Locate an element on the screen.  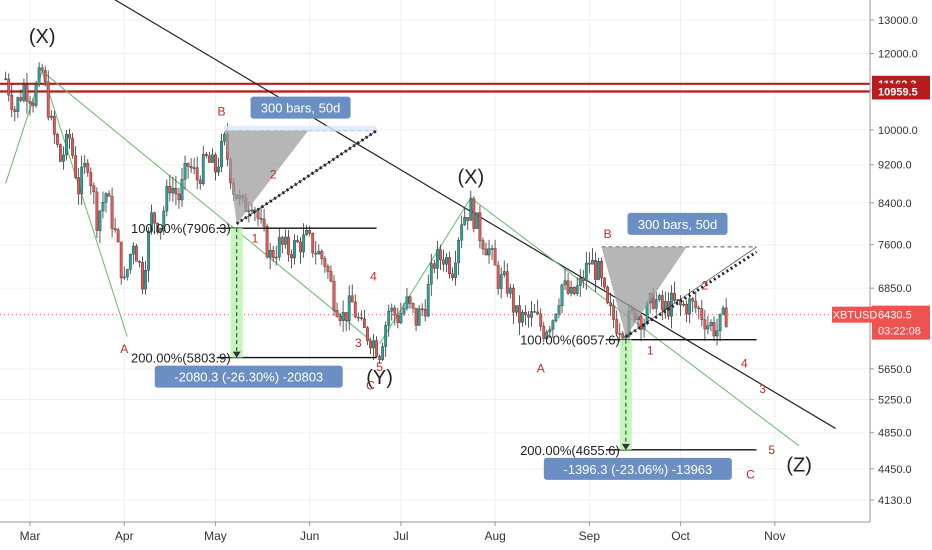
time-tick-label: May is located at coordinates (215, 536).